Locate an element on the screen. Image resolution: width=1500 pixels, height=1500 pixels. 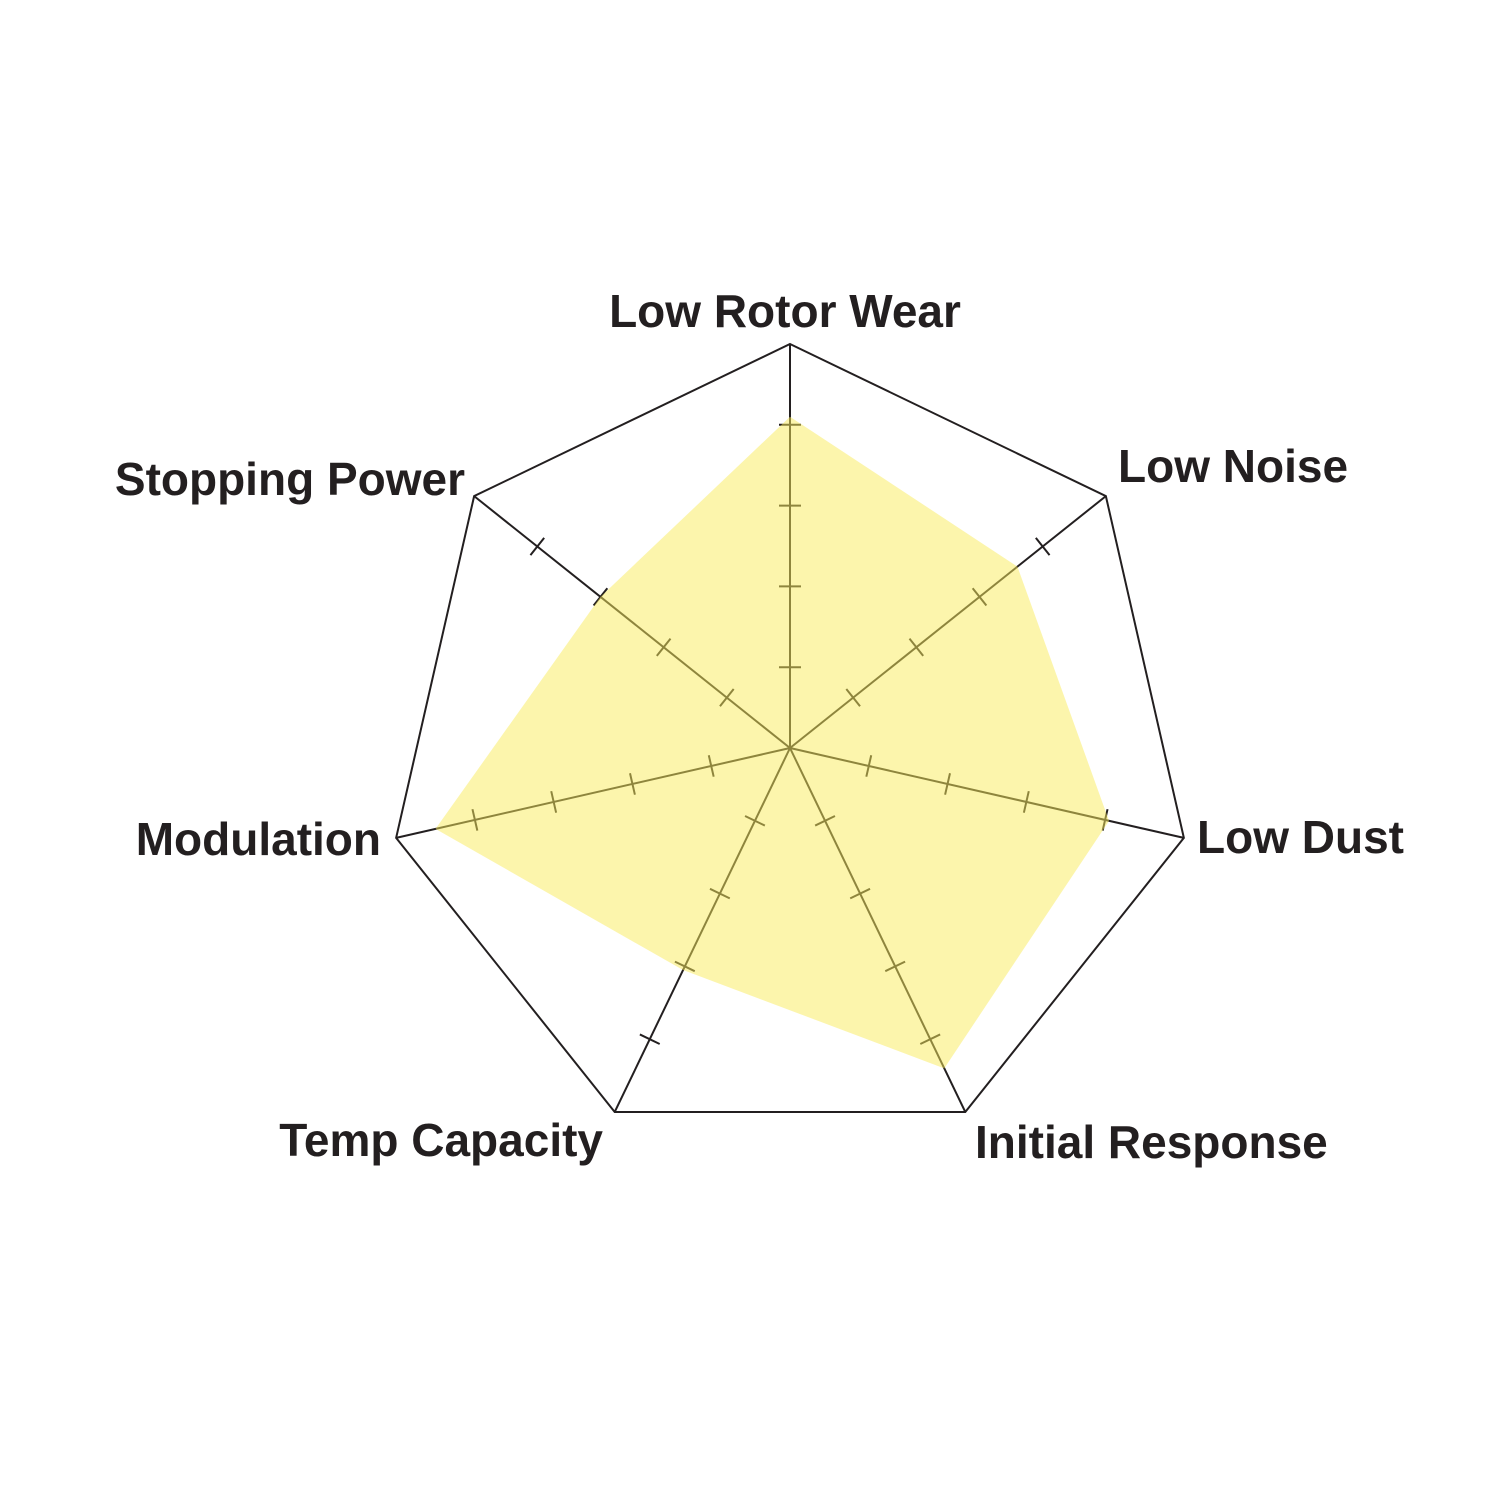
axis-label-initial-response: Initial Response is located at coordinates (1151, 1142).